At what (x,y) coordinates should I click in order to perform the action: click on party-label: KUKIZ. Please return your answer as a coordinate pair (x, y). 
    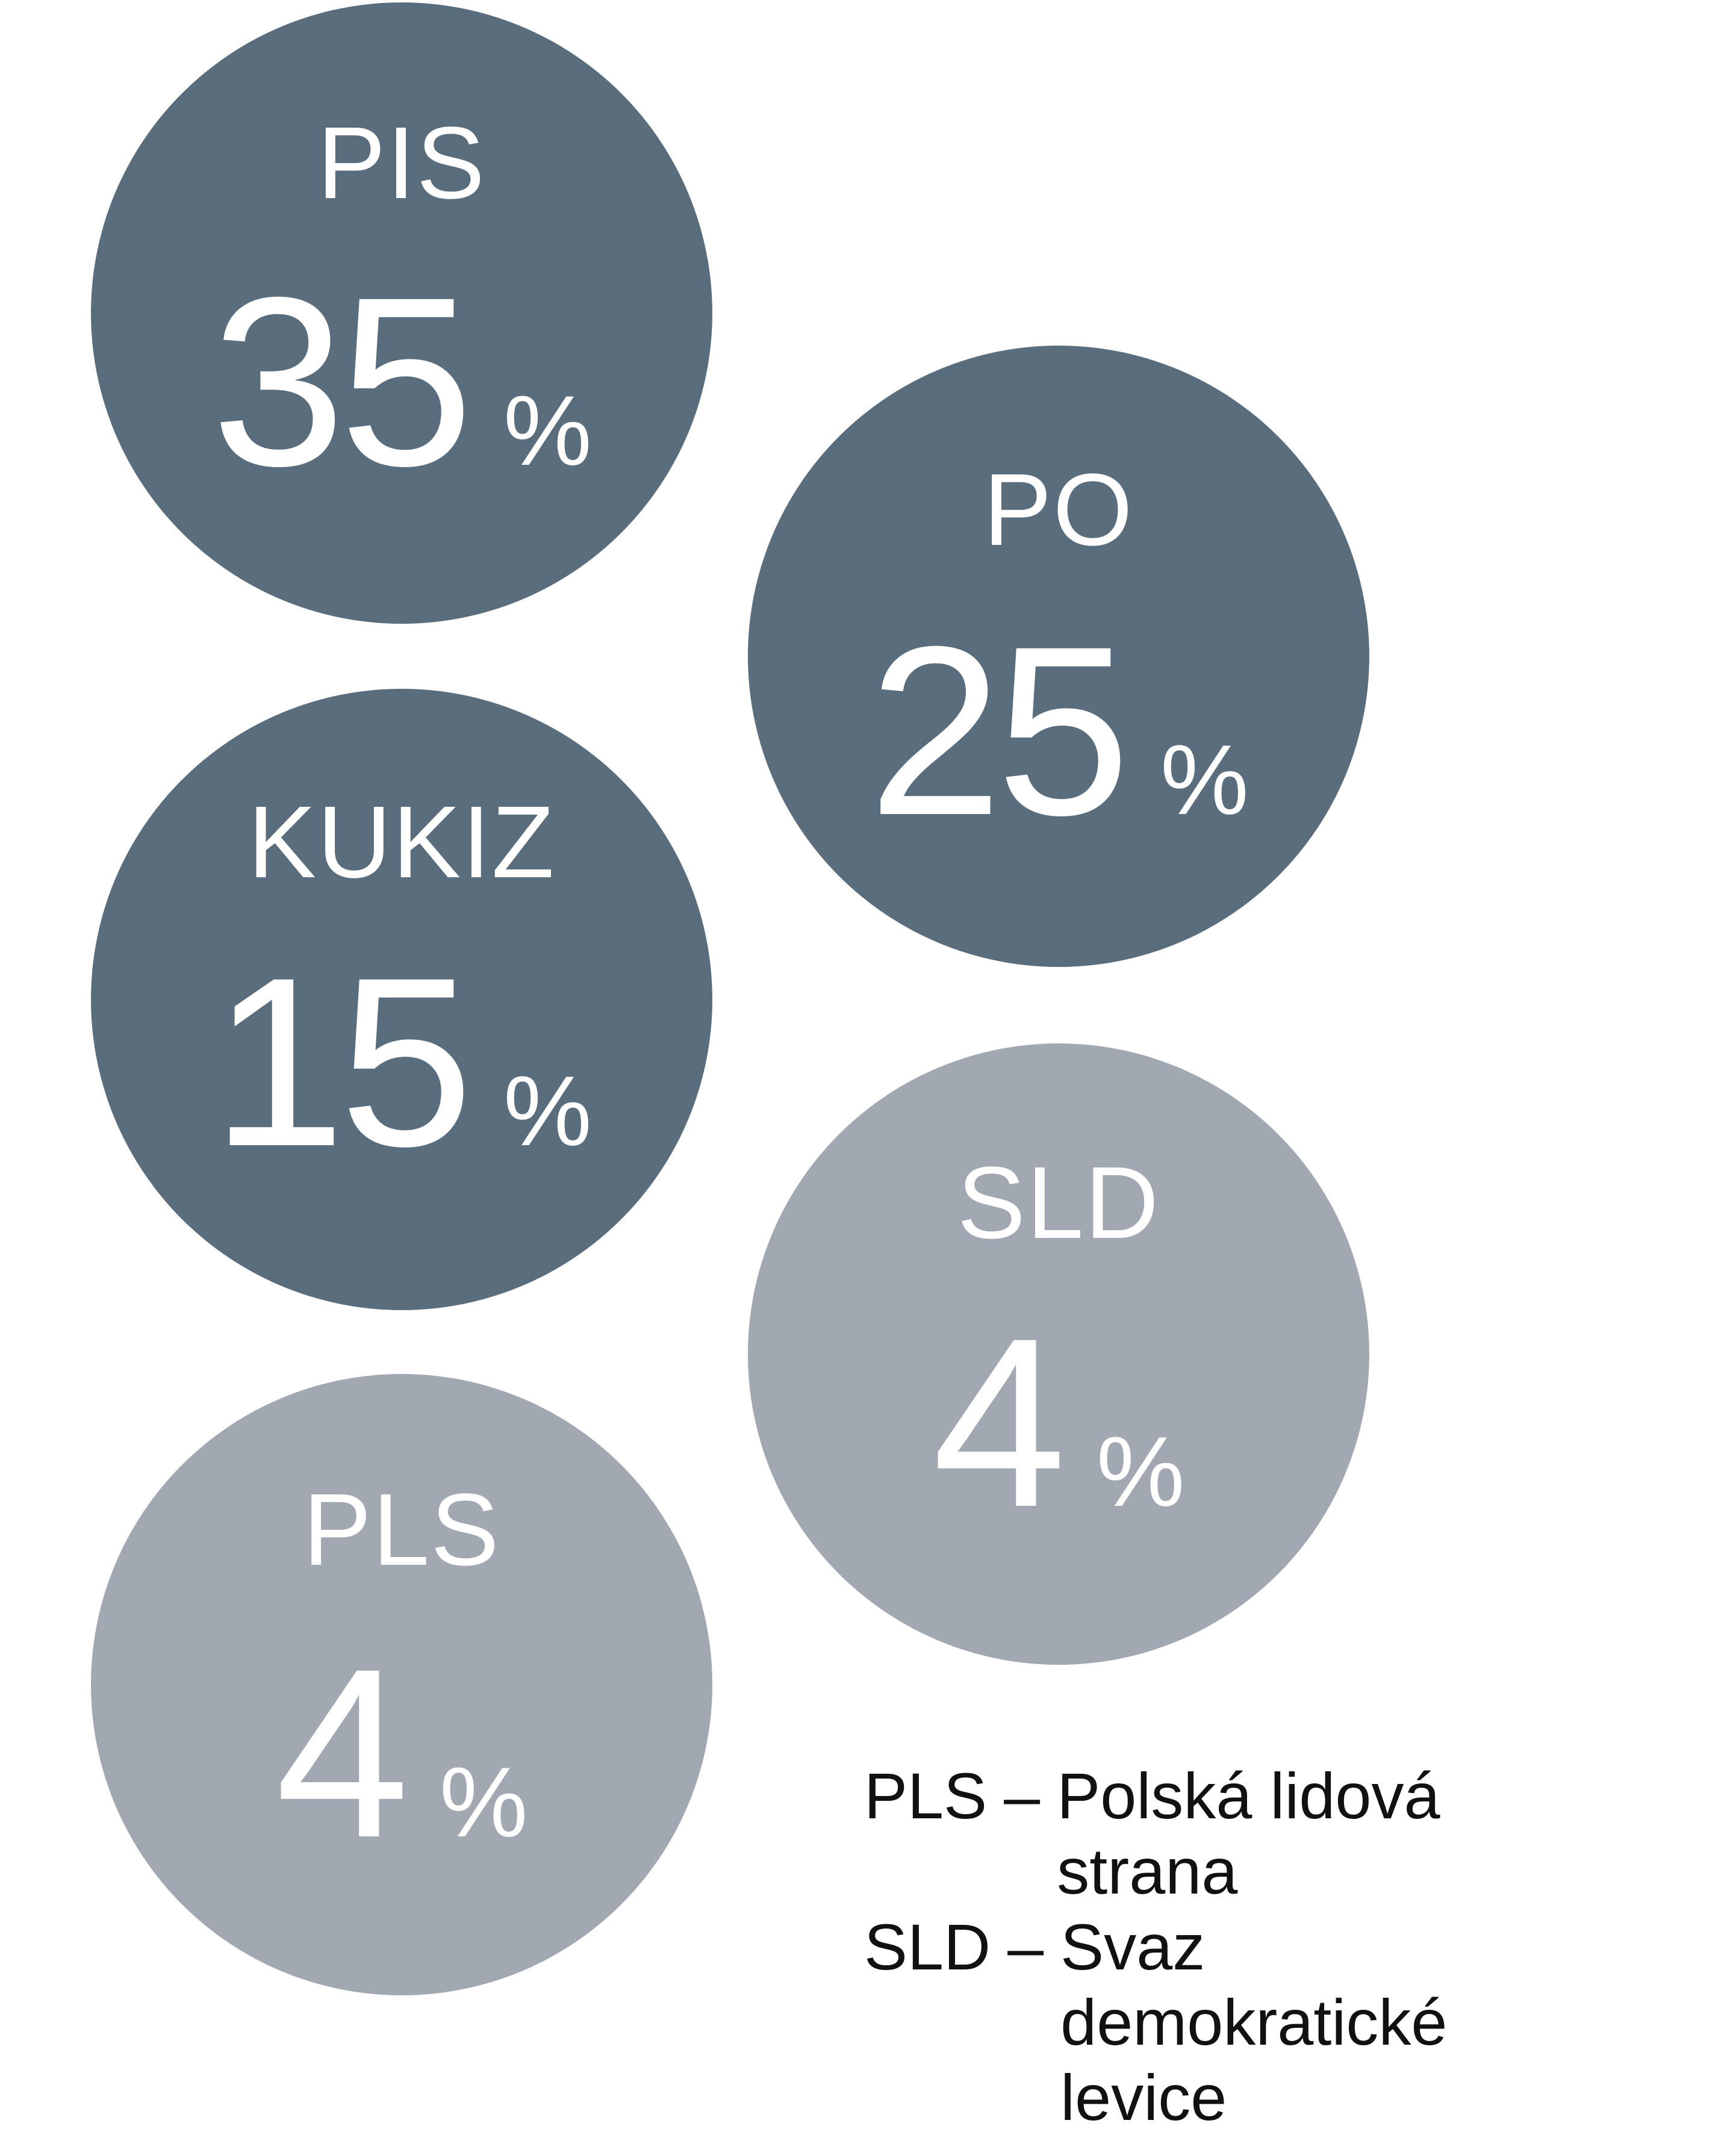
    Looking at the image, I should click on (402, 843).